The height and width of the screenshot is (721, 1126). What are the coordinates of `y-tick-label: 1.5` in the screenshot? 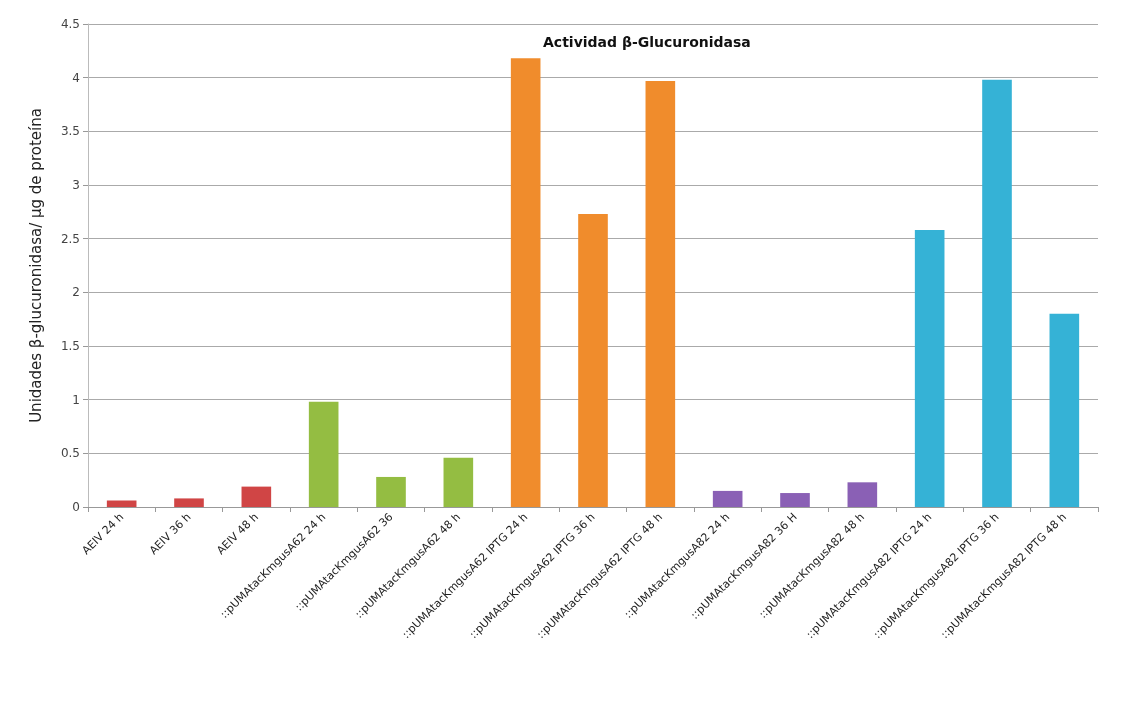 It's located at (70, 346).